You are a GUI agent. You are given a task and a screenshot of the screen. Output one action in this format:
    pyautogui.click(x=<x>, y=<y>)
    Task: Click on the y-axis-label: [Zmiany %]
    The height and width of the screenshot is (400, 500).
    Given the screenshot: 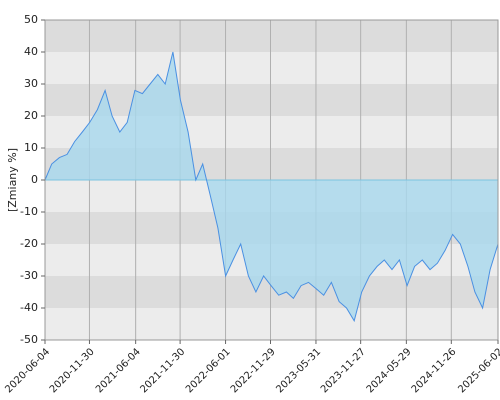 What is the action you would take?
    pyautogui.click(x=12, y=180)
    